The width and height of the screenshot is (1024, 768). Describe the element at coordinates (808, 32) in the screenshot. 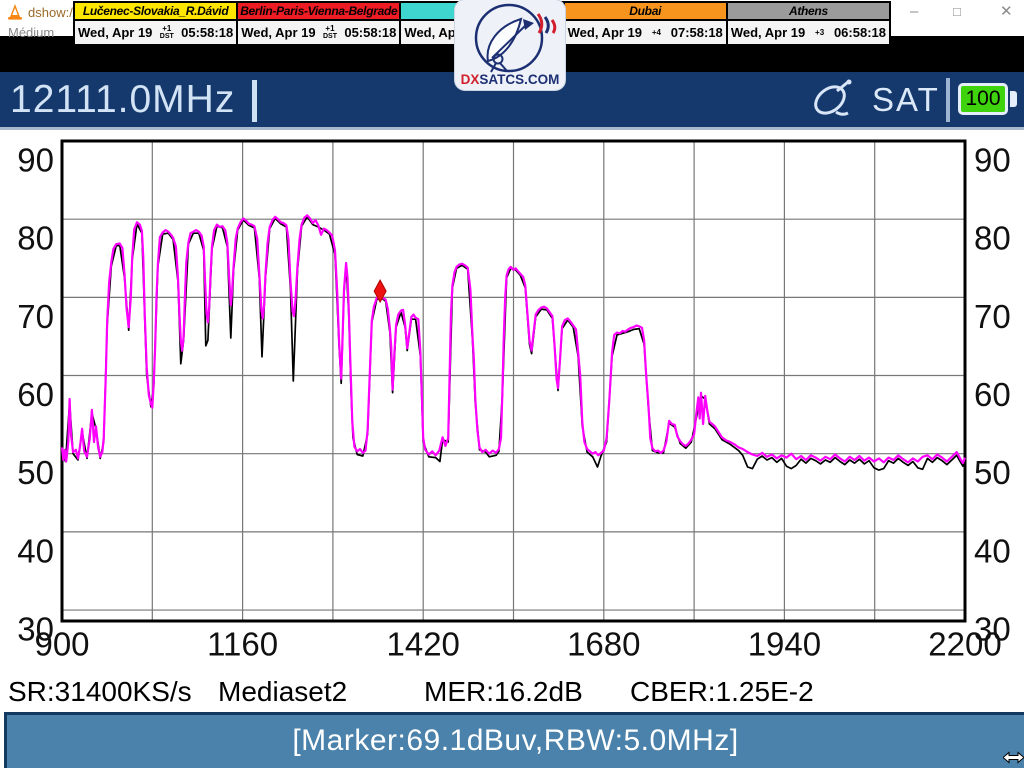

I see `clock-time-row: Wed, Apr 19 +3 06:58:18` at that location.